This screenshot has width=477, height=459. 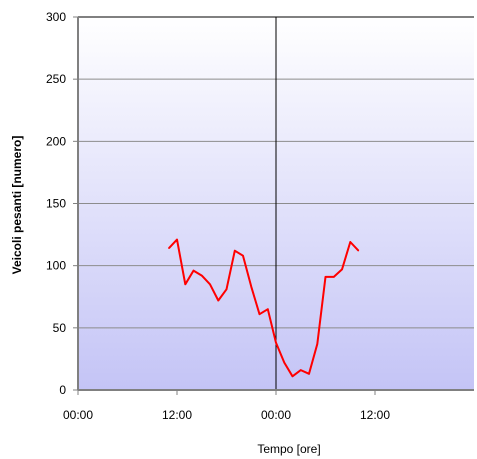 What do you see at coordinates (56, 17) in the screenshot?
I see `y-tick-label: 300` at bounding box center [56, 17].